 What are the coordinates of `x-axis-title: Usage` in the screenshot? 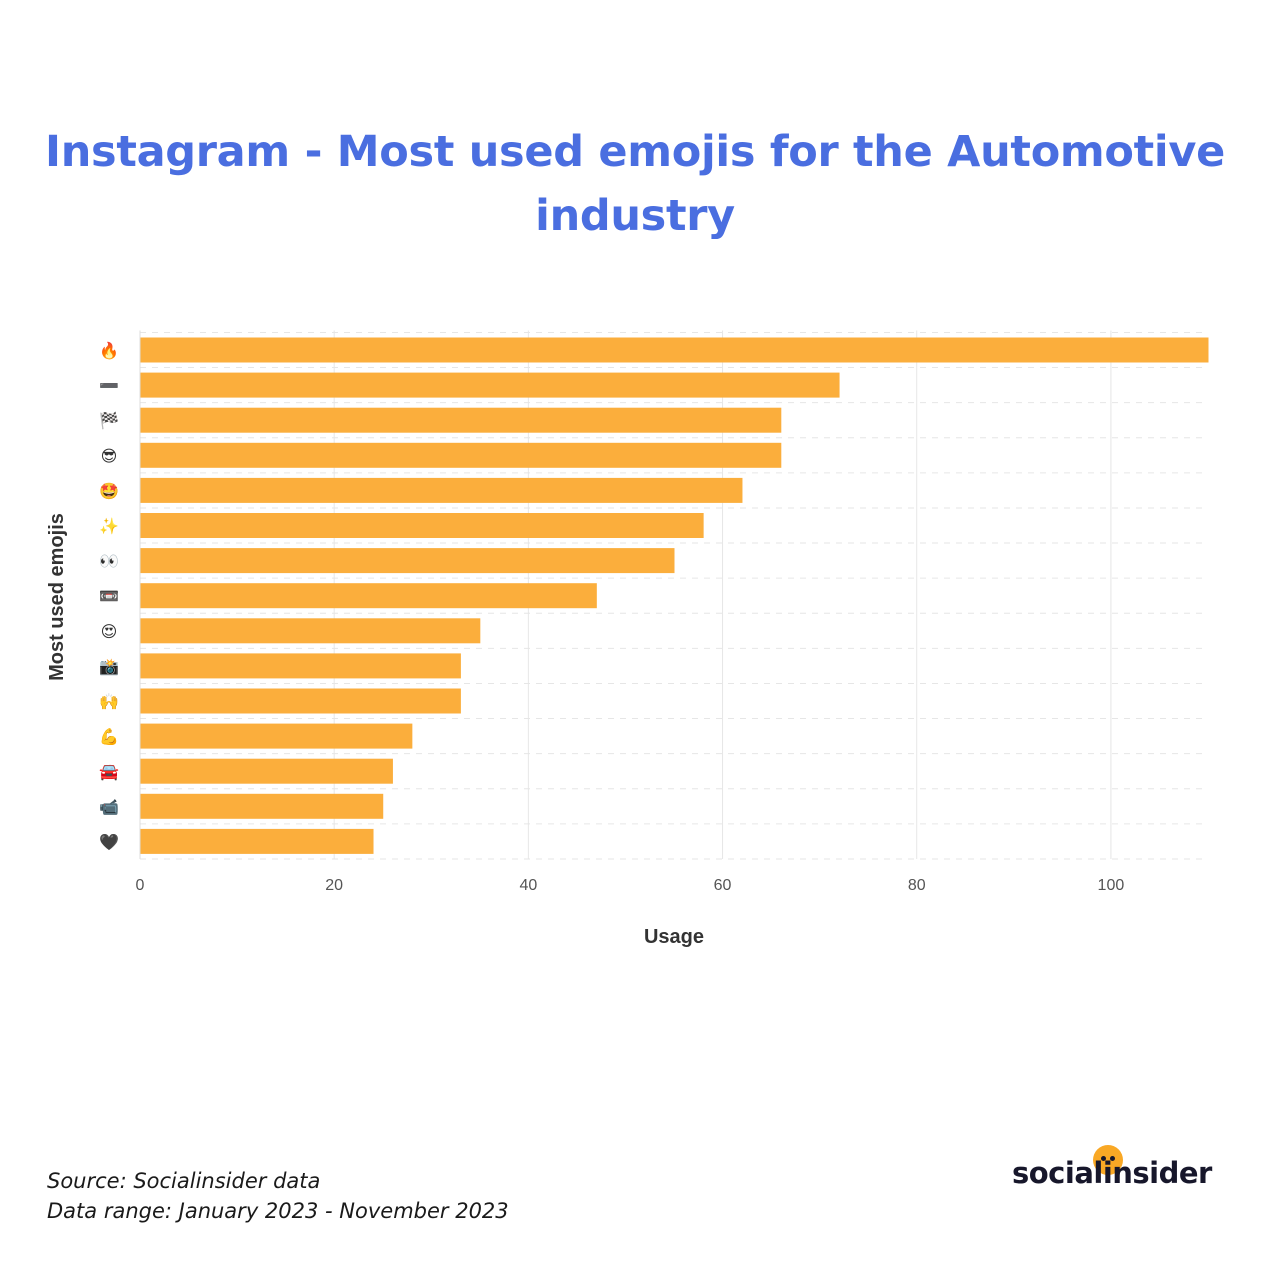 It's located at (674, 937).